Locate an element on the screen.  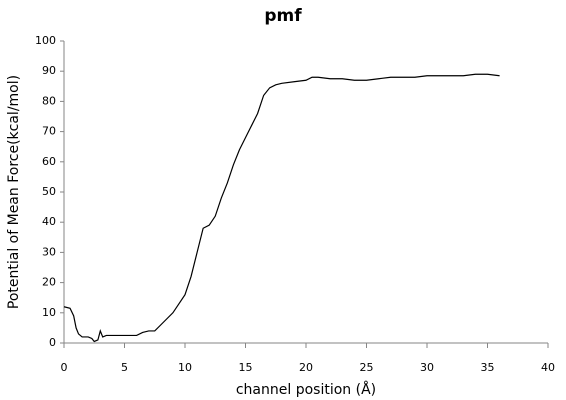
y-tick-label: 20 is located at coordinates (49, 282).